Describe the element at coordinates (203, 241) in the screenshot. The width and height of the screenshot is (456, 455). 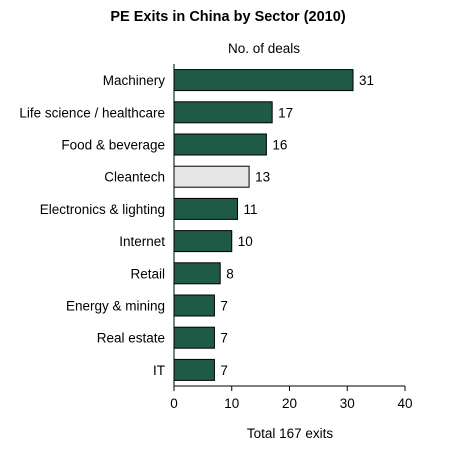
I see `bar-internet` at that location.